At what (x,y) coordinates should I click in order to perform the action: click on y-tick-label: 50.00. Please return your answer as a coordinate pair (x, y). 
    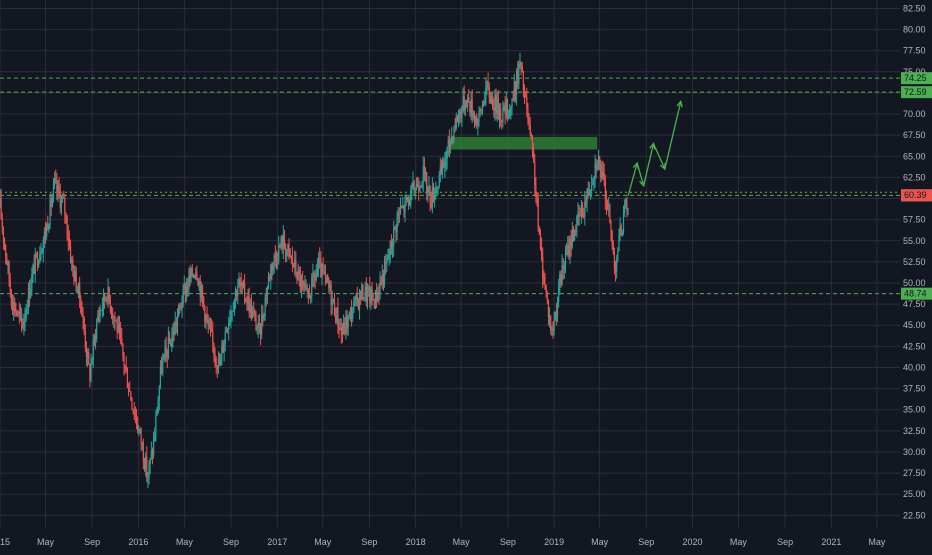
    Looking at the image, I should click on (914, 283).